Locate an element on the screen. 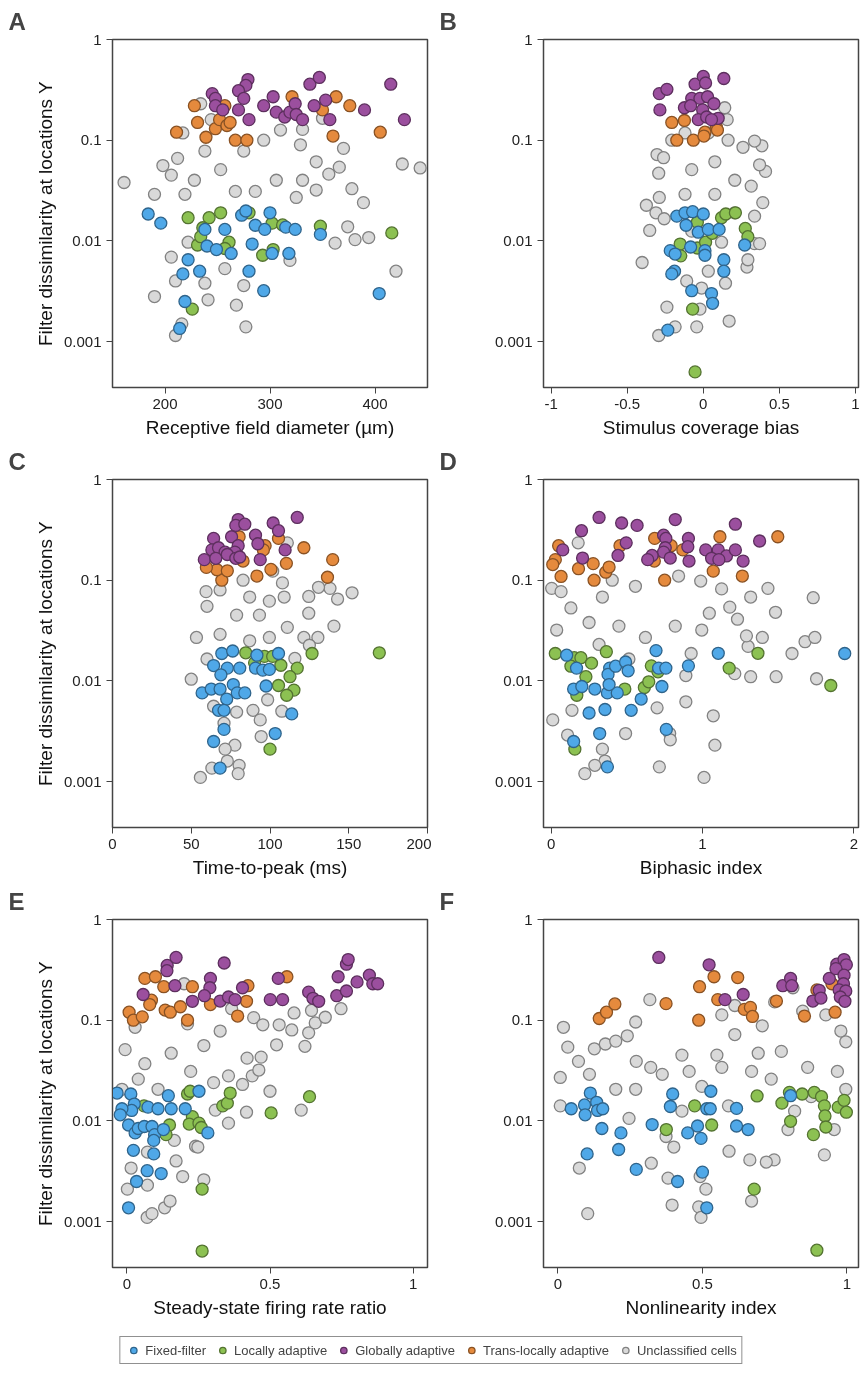 Image resolution: width=862 pixels, height=1392 pixels. x-axis-title: Stimulus coverage bias is located at coordinates (701, 427).